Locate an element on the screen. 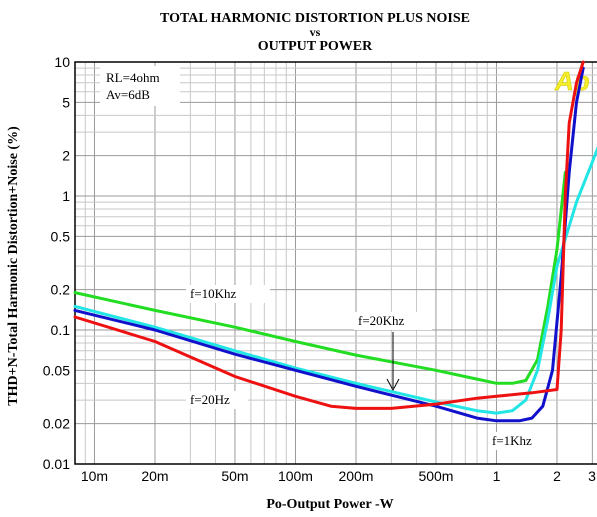  x-tick-labels: 10m 20m 50m 100m 200m 500m 1 2 3 is located at coordinates (338, 476).